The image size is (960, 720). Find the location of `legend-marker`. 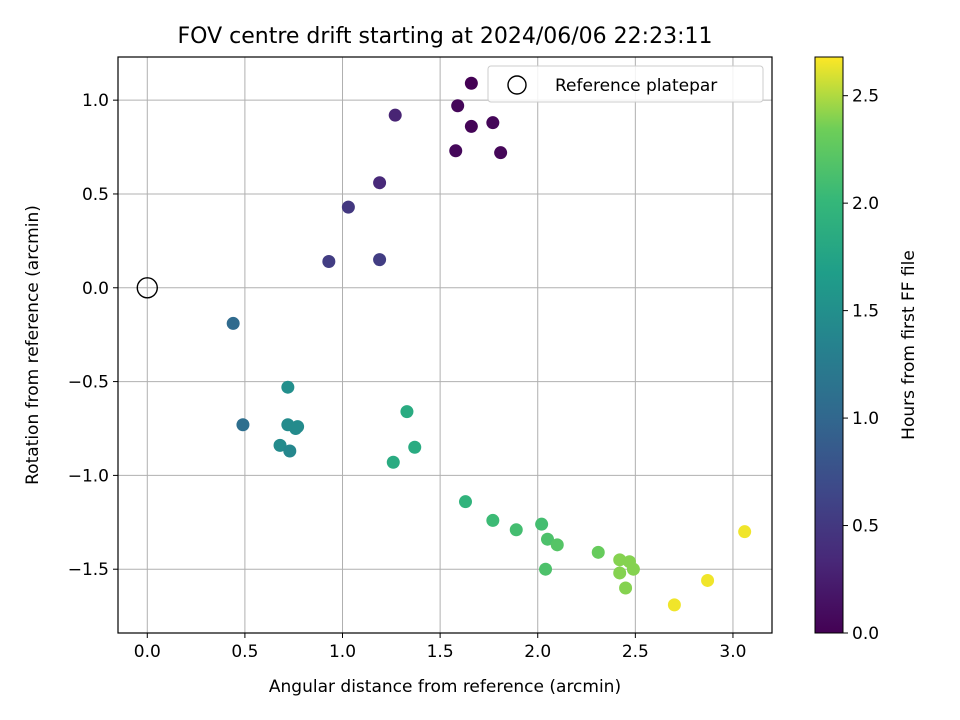

legend-marker is located at coordinates (517, 85).